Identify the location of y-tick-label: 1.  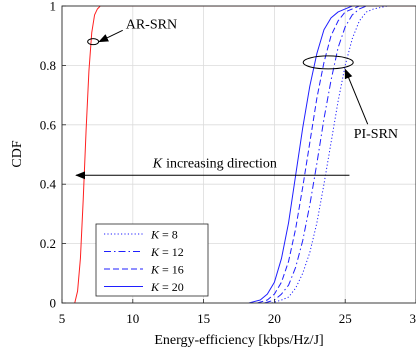
(53, 7).